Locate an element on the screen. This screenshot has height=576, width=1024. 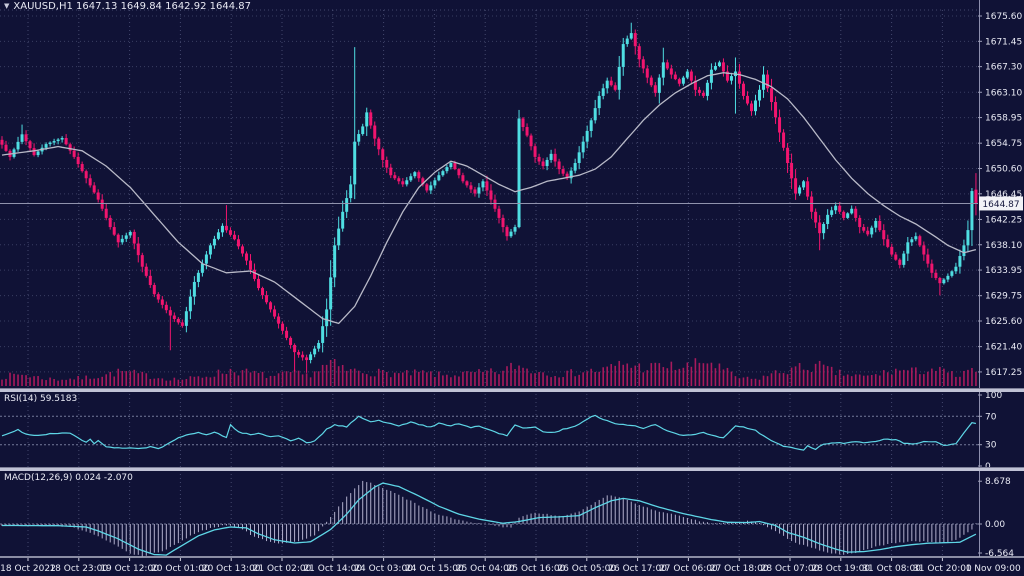
svg-text: 1671.45 is located at coordinates (1003, 42).